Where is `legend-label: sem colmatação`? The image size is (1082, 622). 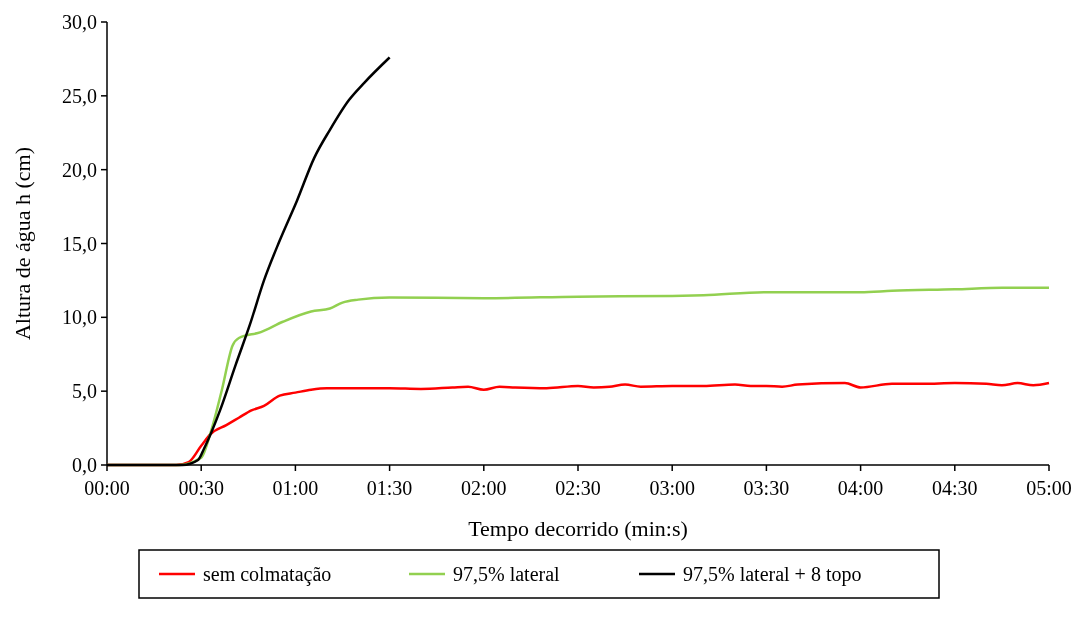 legend-label: sem colmatação is located at coordinates (267, 574).